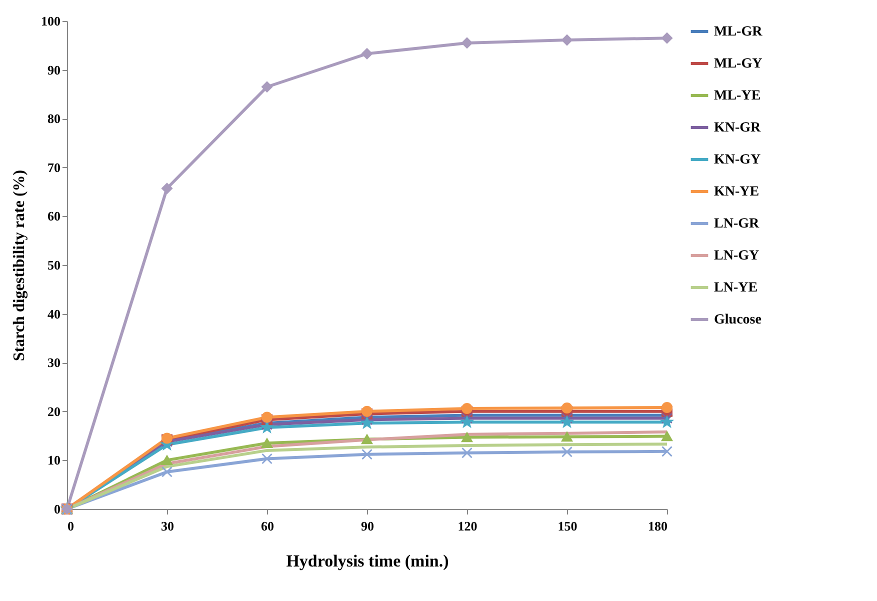 The width and height of the screenshot is (877, 601). I want to click on x-tick-label: 120, so click(468, 526).